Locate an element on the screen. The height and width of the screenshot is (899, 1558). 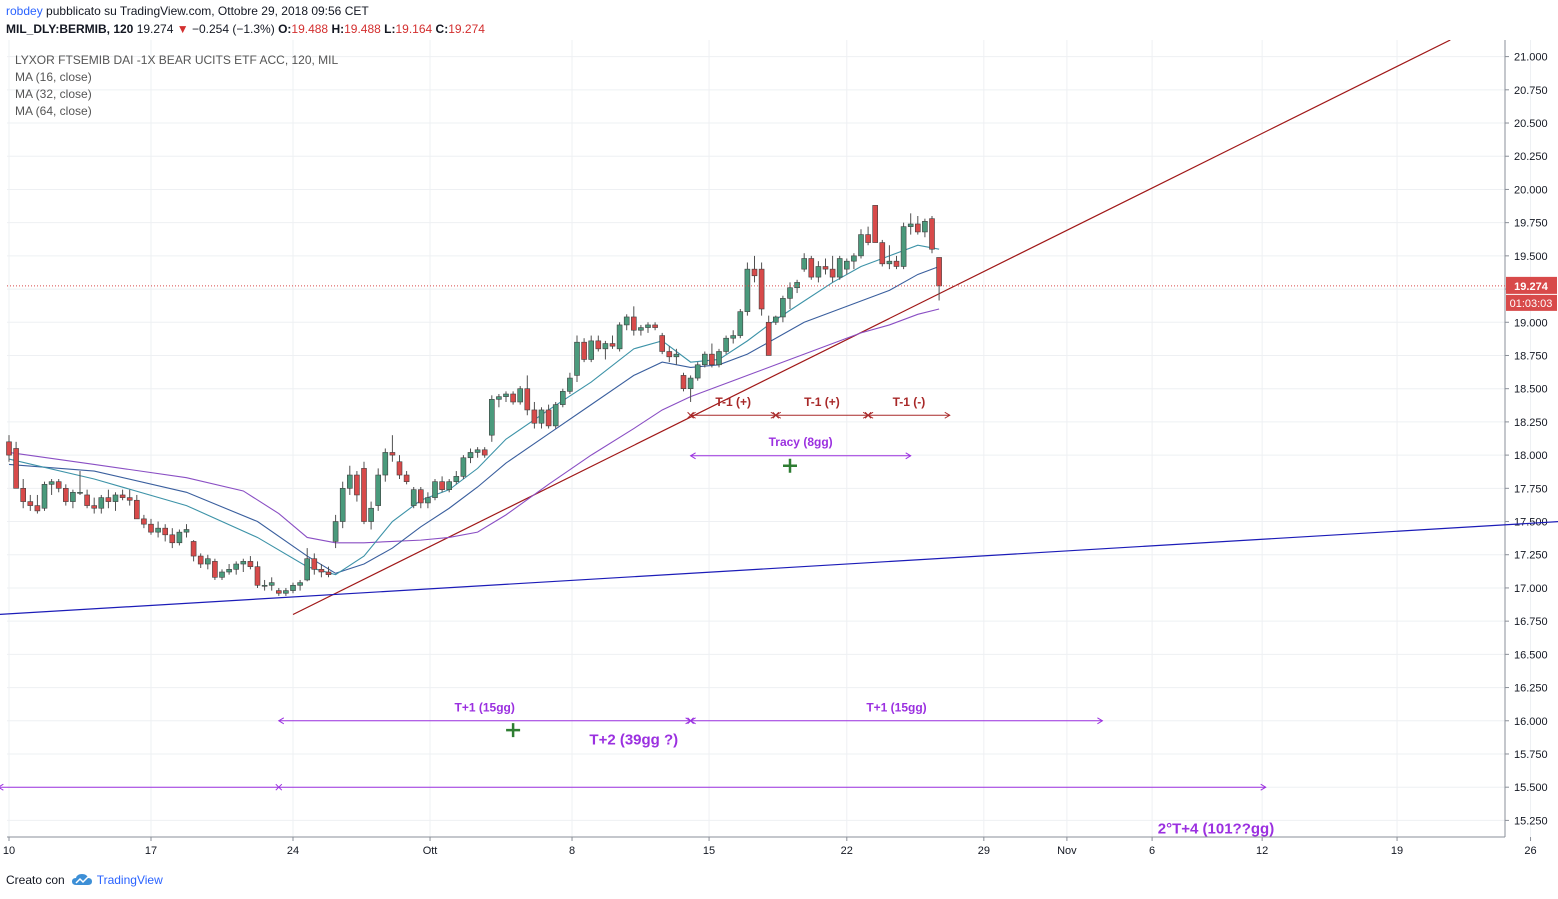
countdown-label: 01:03:03 is located at coordinates (1531, 304).